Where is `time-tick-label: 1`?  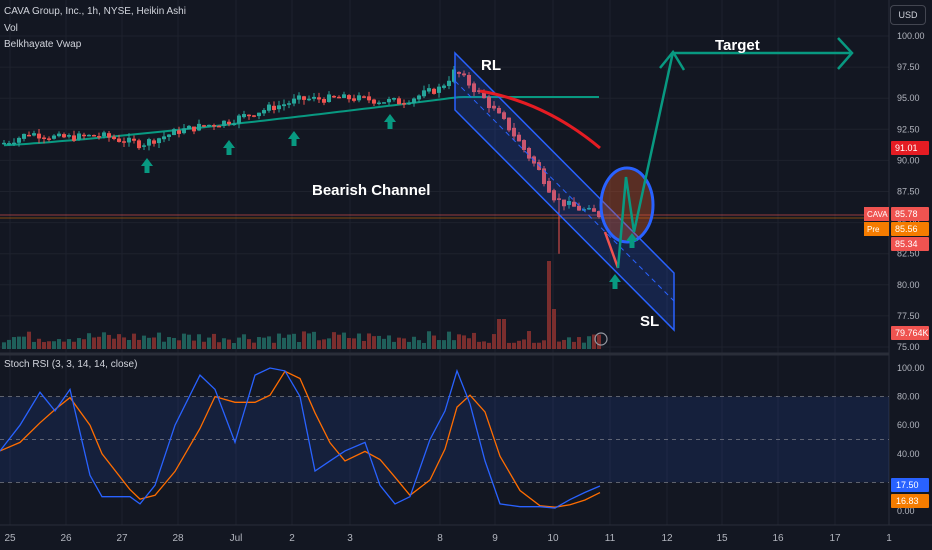 time-tick-label: 1 is located at coordinates (889, 538).